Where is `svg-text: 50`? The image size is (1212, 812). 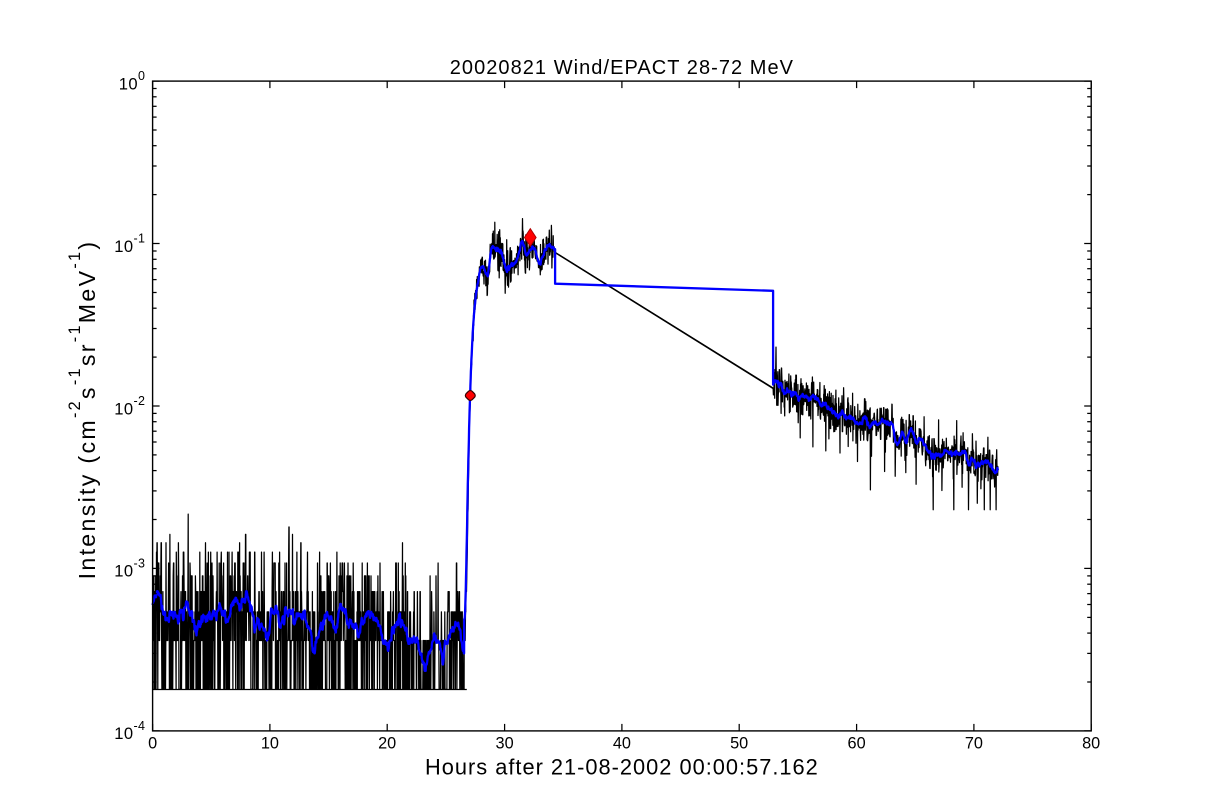 svg-text: 50 is located at coordinates (739, 744).